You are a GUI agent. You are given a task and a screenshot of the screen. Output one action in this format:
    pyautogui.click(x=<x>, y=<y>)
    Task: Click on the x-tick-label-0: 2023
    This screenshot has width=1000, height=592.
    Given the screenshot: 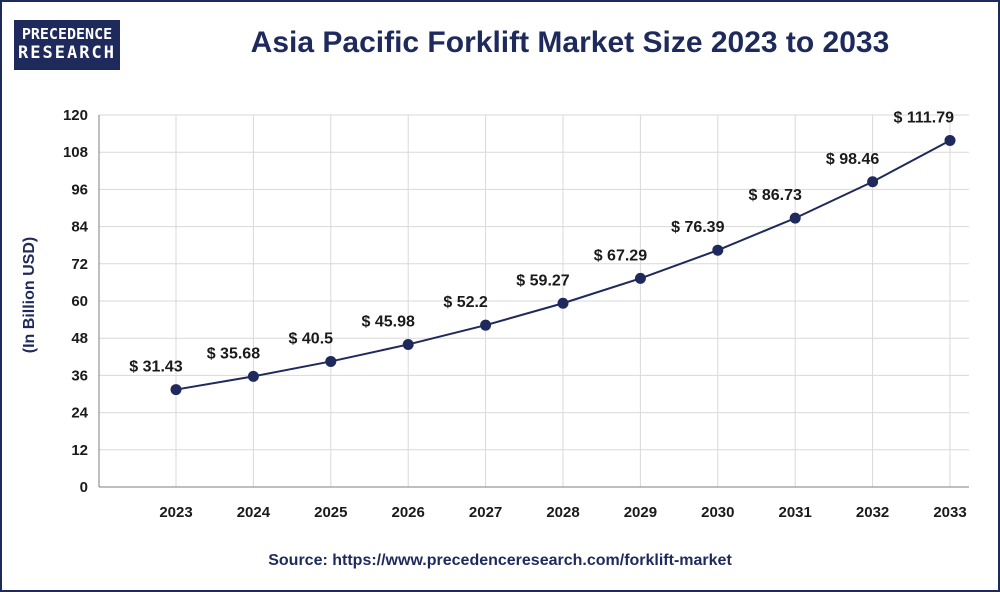 What is the action you would take?
    pyautogui.click(x=175, y=512)
    